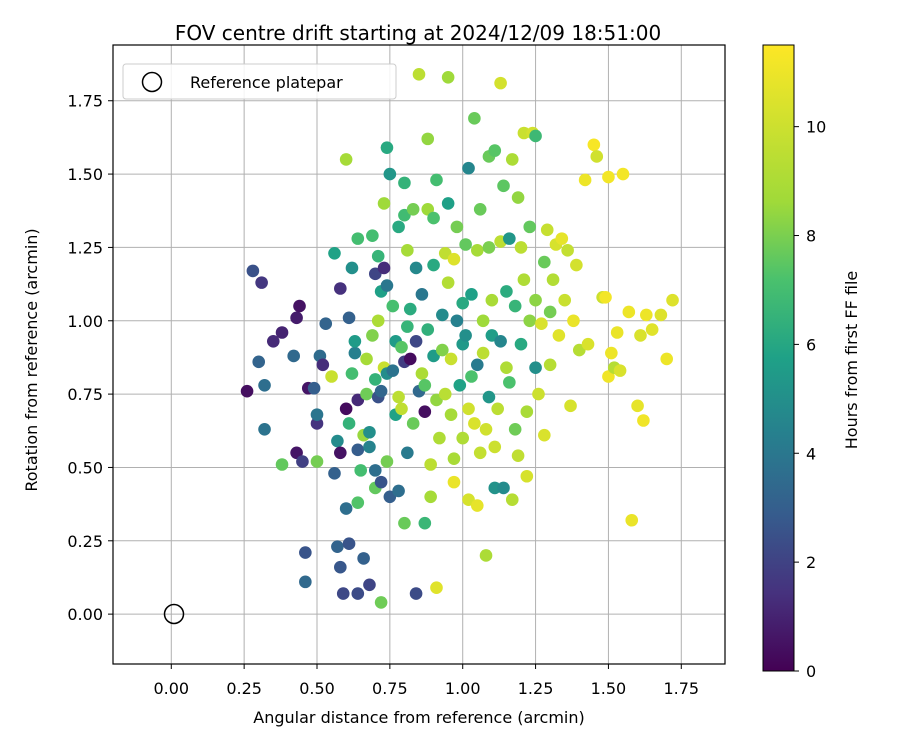 The width and height of the screenshot is (900, 750). What do you see at coordinates (811, 453) in the screenshot?
I see `colorbar-tick-label: 4` at bounding box center [811, 453].